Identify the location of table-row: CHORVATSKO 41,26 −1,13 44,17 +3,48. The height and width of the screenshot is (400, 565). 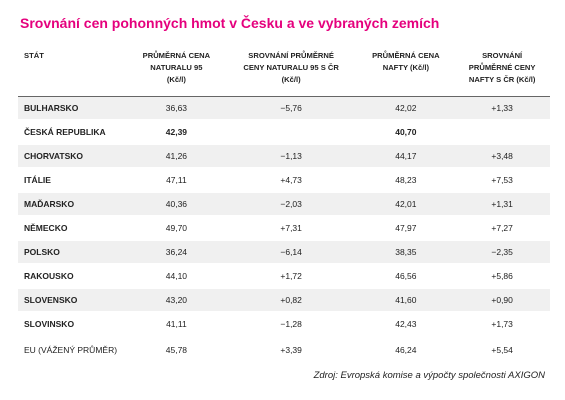
(284, 156).